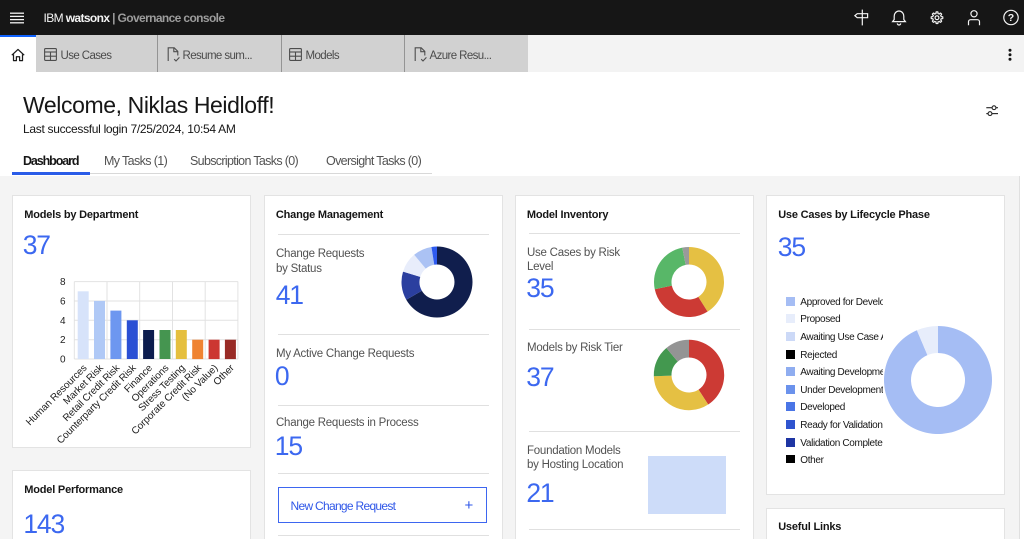 This screenshot has width=1024, height=539. What do you see at coordinates (63, 321) in the screenshot?
I see `svg-text: 4` at bounding box center [63, 321].